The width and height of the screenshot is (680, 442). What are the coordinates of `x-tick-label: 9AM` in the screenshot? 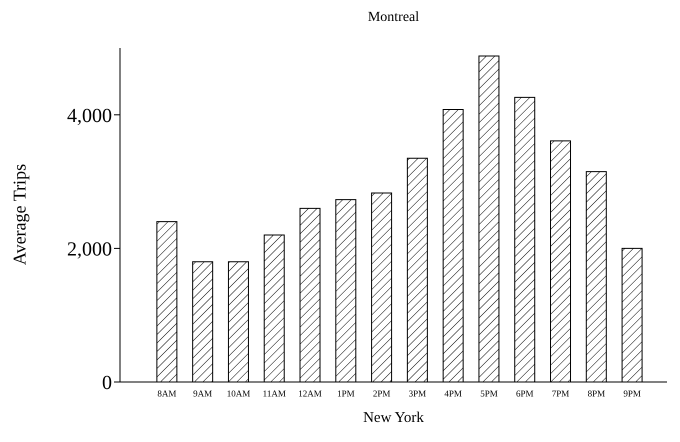 It's located at (202, 393).